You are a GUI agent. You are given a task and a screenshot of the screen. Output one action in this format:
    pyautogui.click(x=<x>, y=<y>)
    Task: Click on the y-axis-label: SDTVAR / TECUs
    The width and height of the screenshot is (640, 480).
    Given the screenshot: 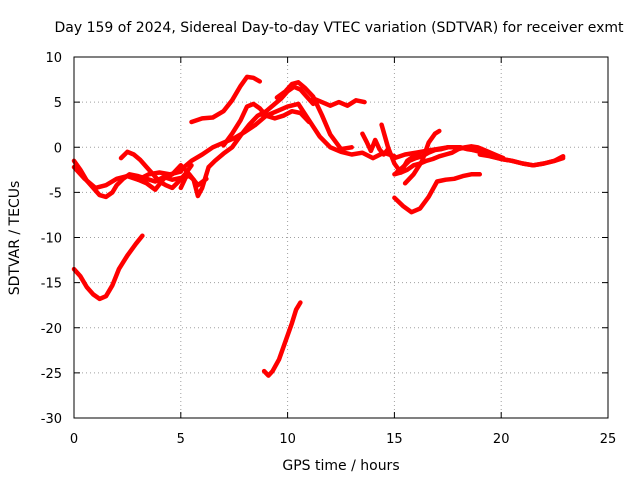 What is the action you would take?
    pyautogui.click(x=15, y=238)
    